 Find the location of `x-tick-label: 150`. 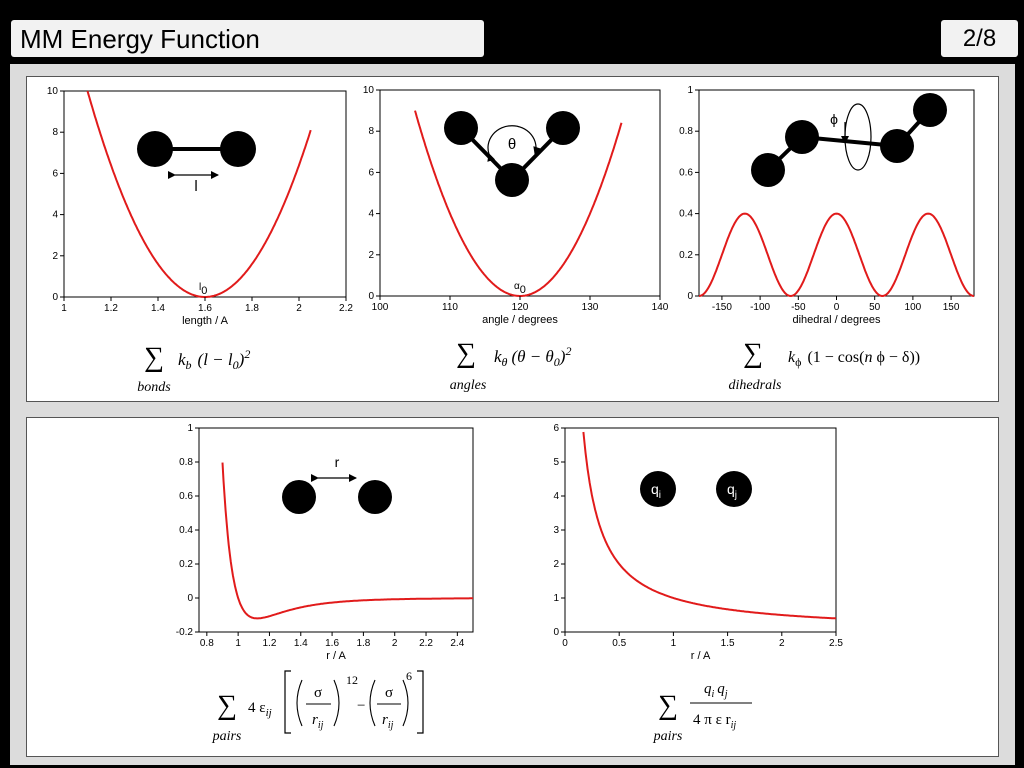

x-tick-label: 150 is located at coordinates (951, 307).